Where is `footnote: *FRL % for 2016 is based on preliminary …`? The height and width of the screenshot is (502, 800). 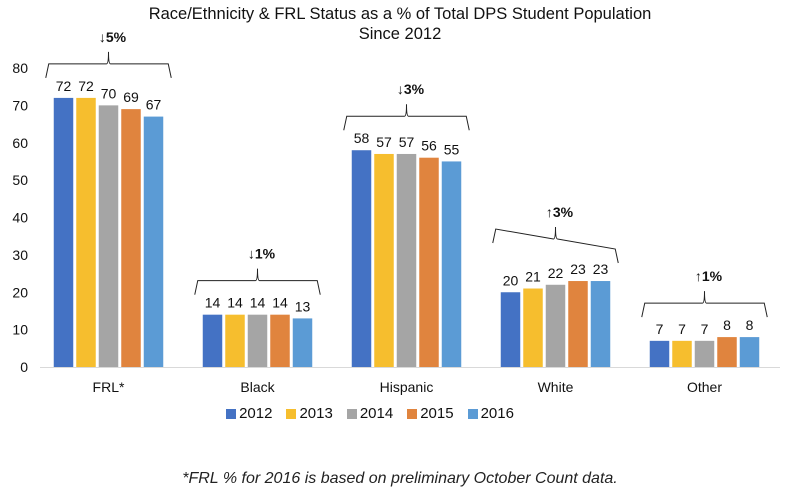 footnote: *FRL % for 2016 is based on preliminary … is located at coordinates (400, 478).